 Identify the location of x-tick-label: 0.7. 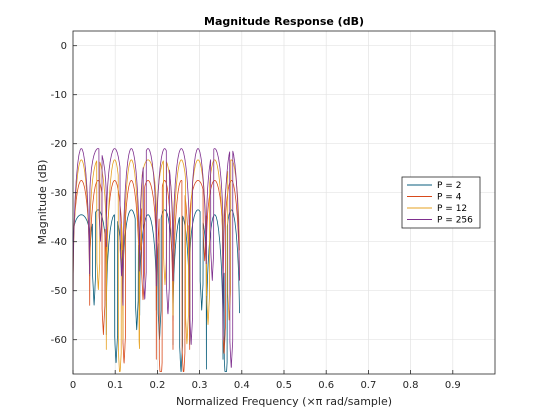
(368, 385).